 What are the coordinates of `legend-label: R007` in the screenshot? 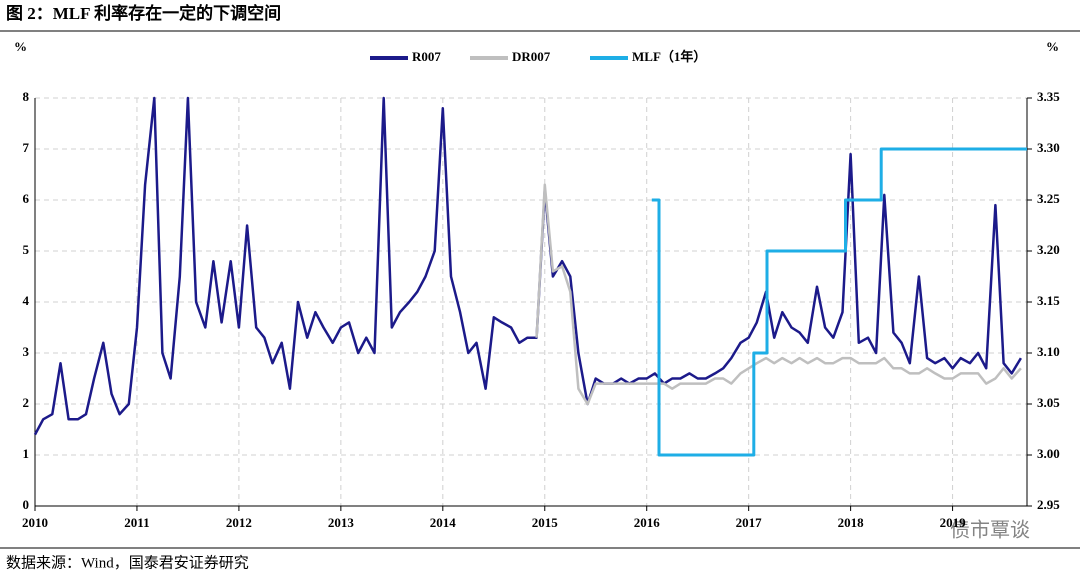 It's located at (426, 56).